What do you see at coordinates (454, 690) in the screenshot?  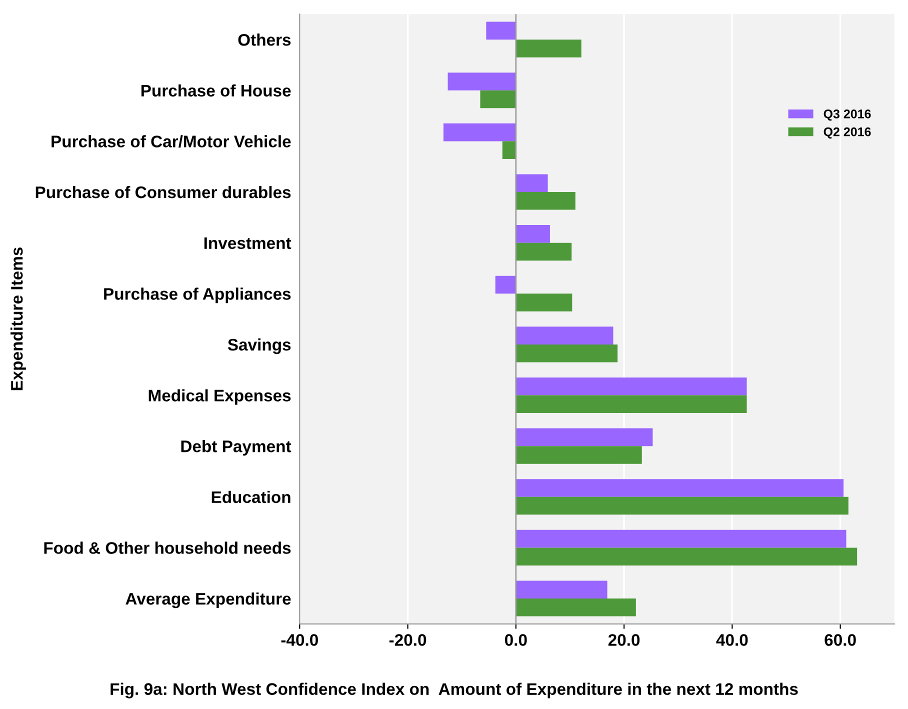 I see `text: Fig. 9a: North West Confidence Index on Amount of Expenditure in the next 12 months` at bounding box center [454, 690].